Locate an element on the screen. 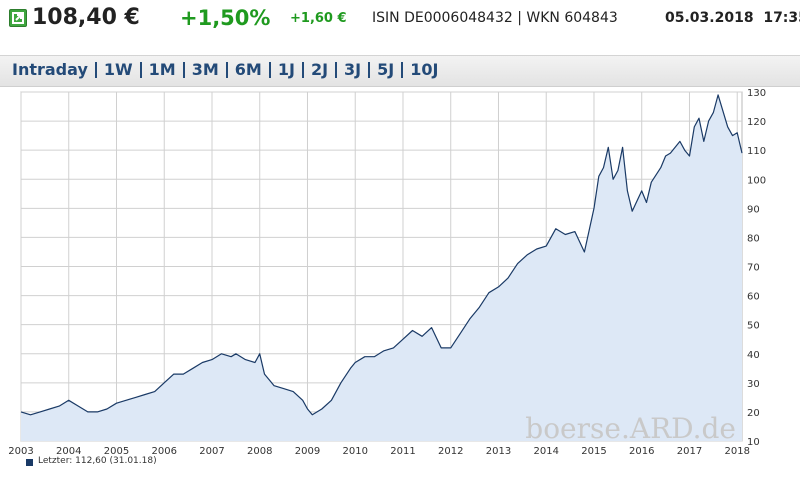 This screenshot has width=800, height=486. arrow-up-icon is located at coordinates (18, 18).